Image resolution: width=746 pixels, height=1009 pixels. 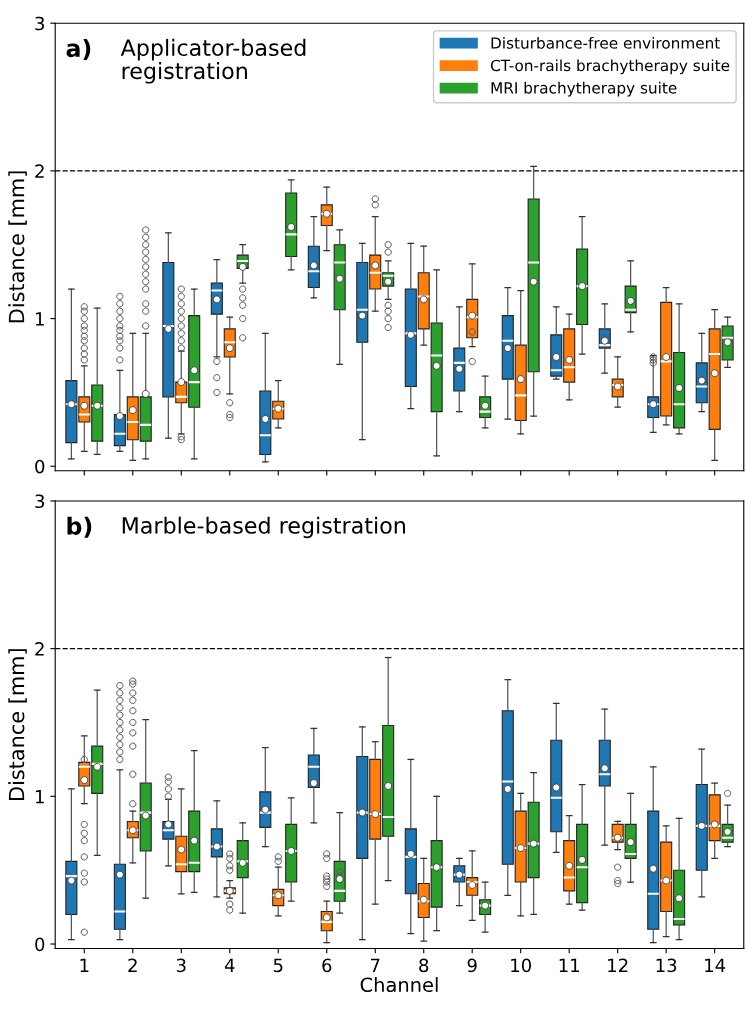 What do you see at coordinates (618, 965) in the screenshot?
I see `x-tick-label: 12` at bounding box center [618, 965].